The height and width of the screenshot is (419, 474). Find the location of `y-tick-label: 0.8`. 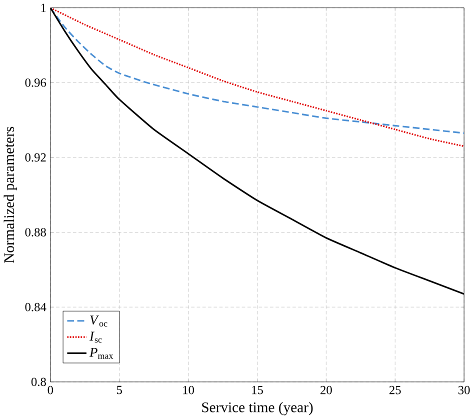

y-tick-label: 0.8 is located at coordinates (38, 382).